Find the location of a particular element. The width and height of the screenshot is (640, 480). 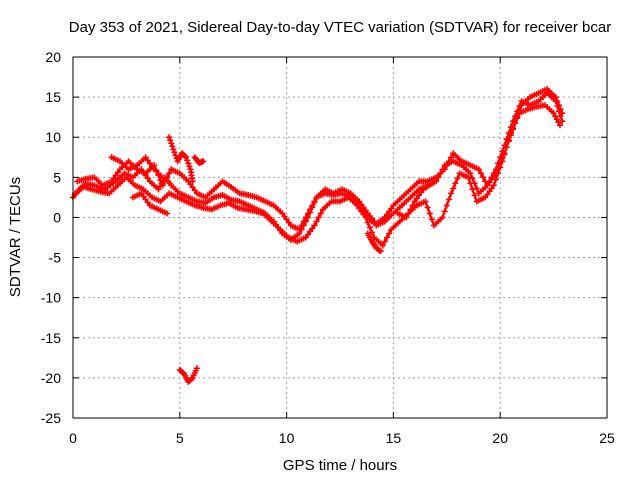

y-tick-label: -15 is located at coordinates (51, 338).